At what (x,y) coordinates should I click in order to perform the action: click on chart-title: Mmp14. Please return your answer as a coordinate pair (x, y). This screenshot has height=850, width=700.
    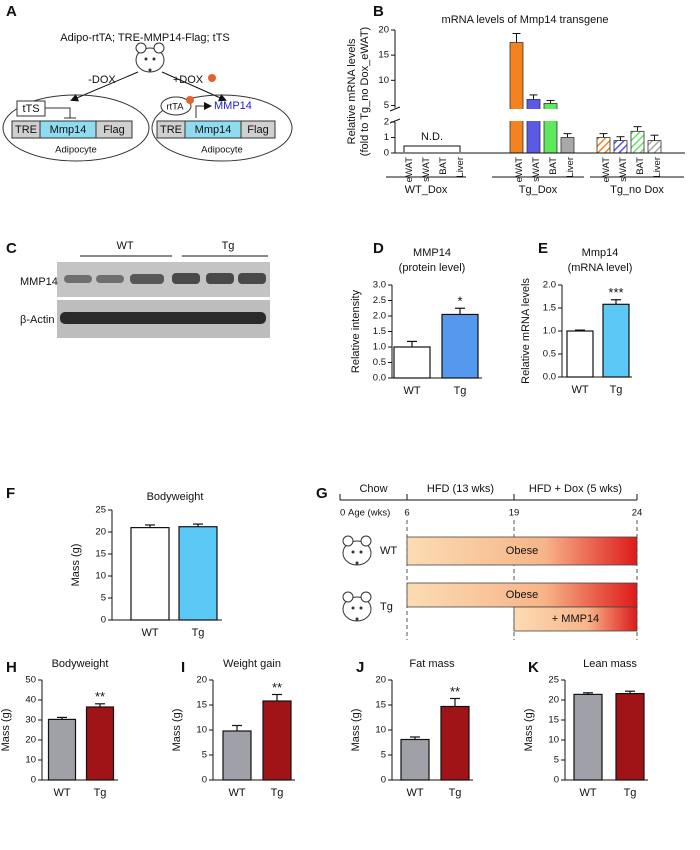
    Looking at the image, I should click on (600, 253).